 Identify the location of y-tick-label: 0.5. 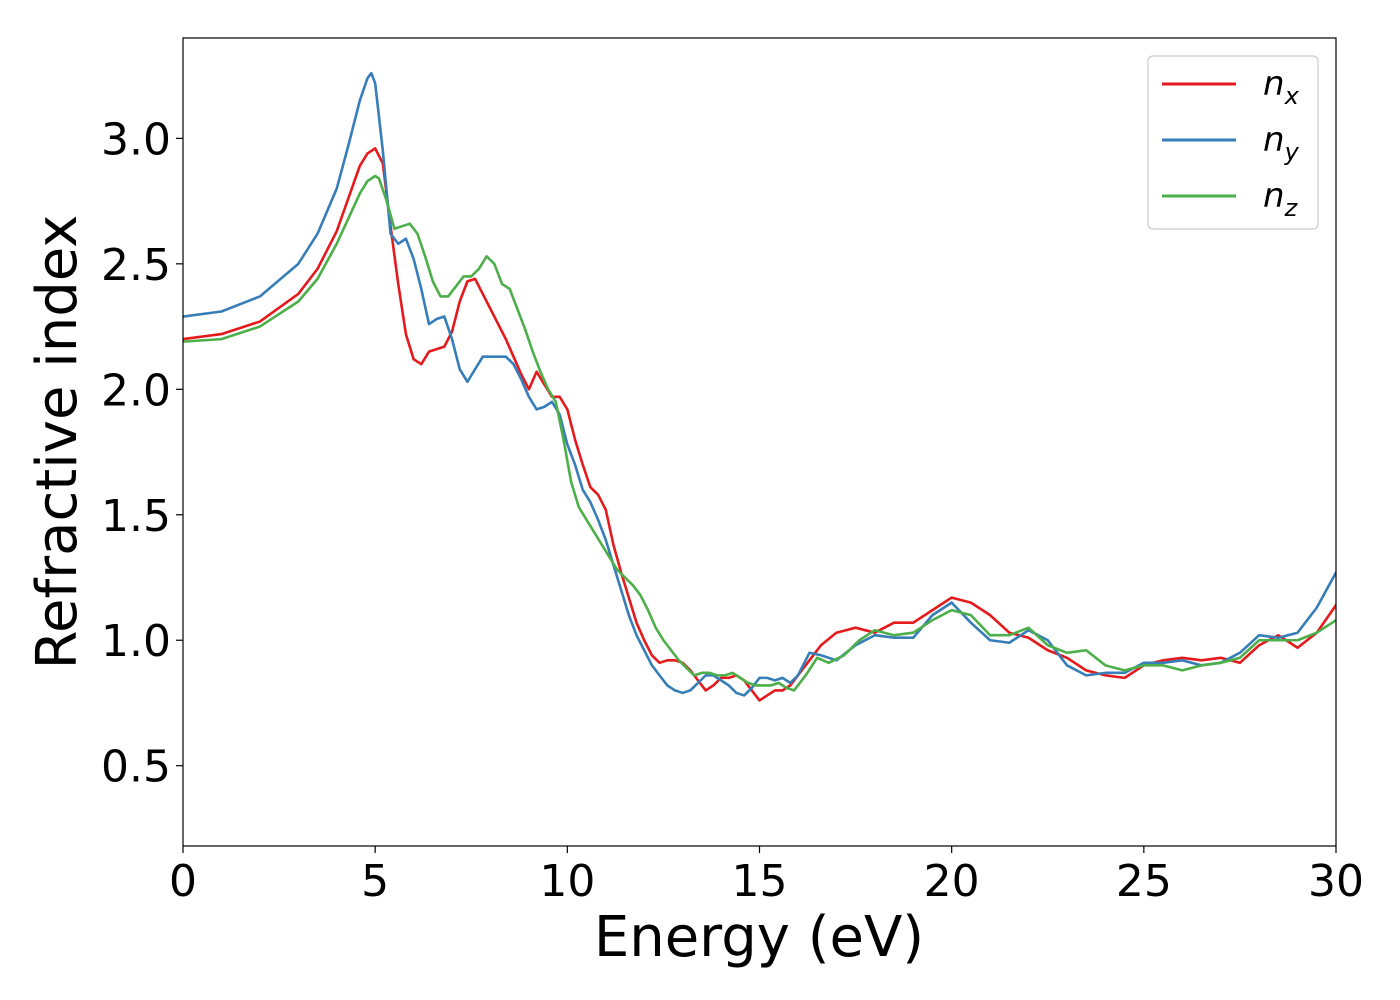
(136, 767).